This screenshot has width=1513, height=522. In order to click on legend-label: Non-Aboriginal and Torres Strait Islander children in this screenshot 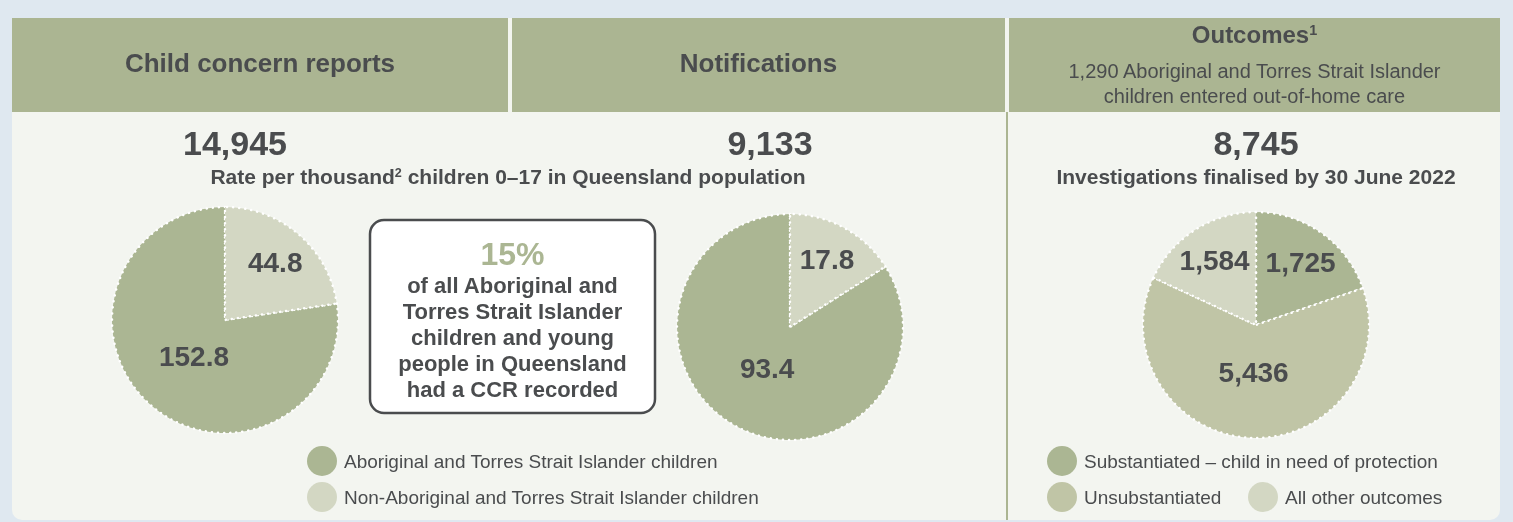, I will do `click(551, 497)`.